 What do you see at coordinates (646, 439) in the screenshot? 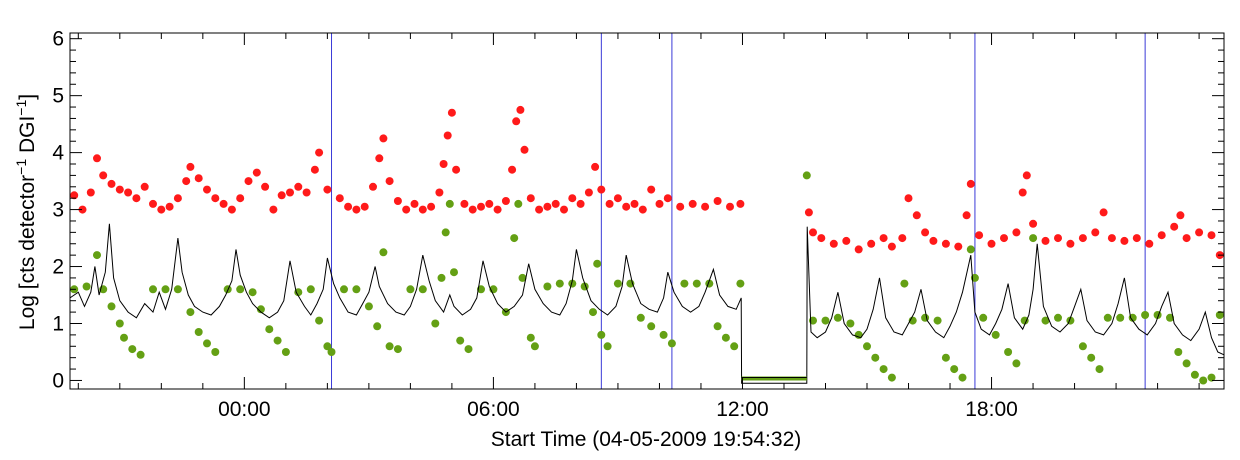
I see `x-axis-label: Start Time (04-05-2009 19:54:32)` at bounding box center [646, 439].